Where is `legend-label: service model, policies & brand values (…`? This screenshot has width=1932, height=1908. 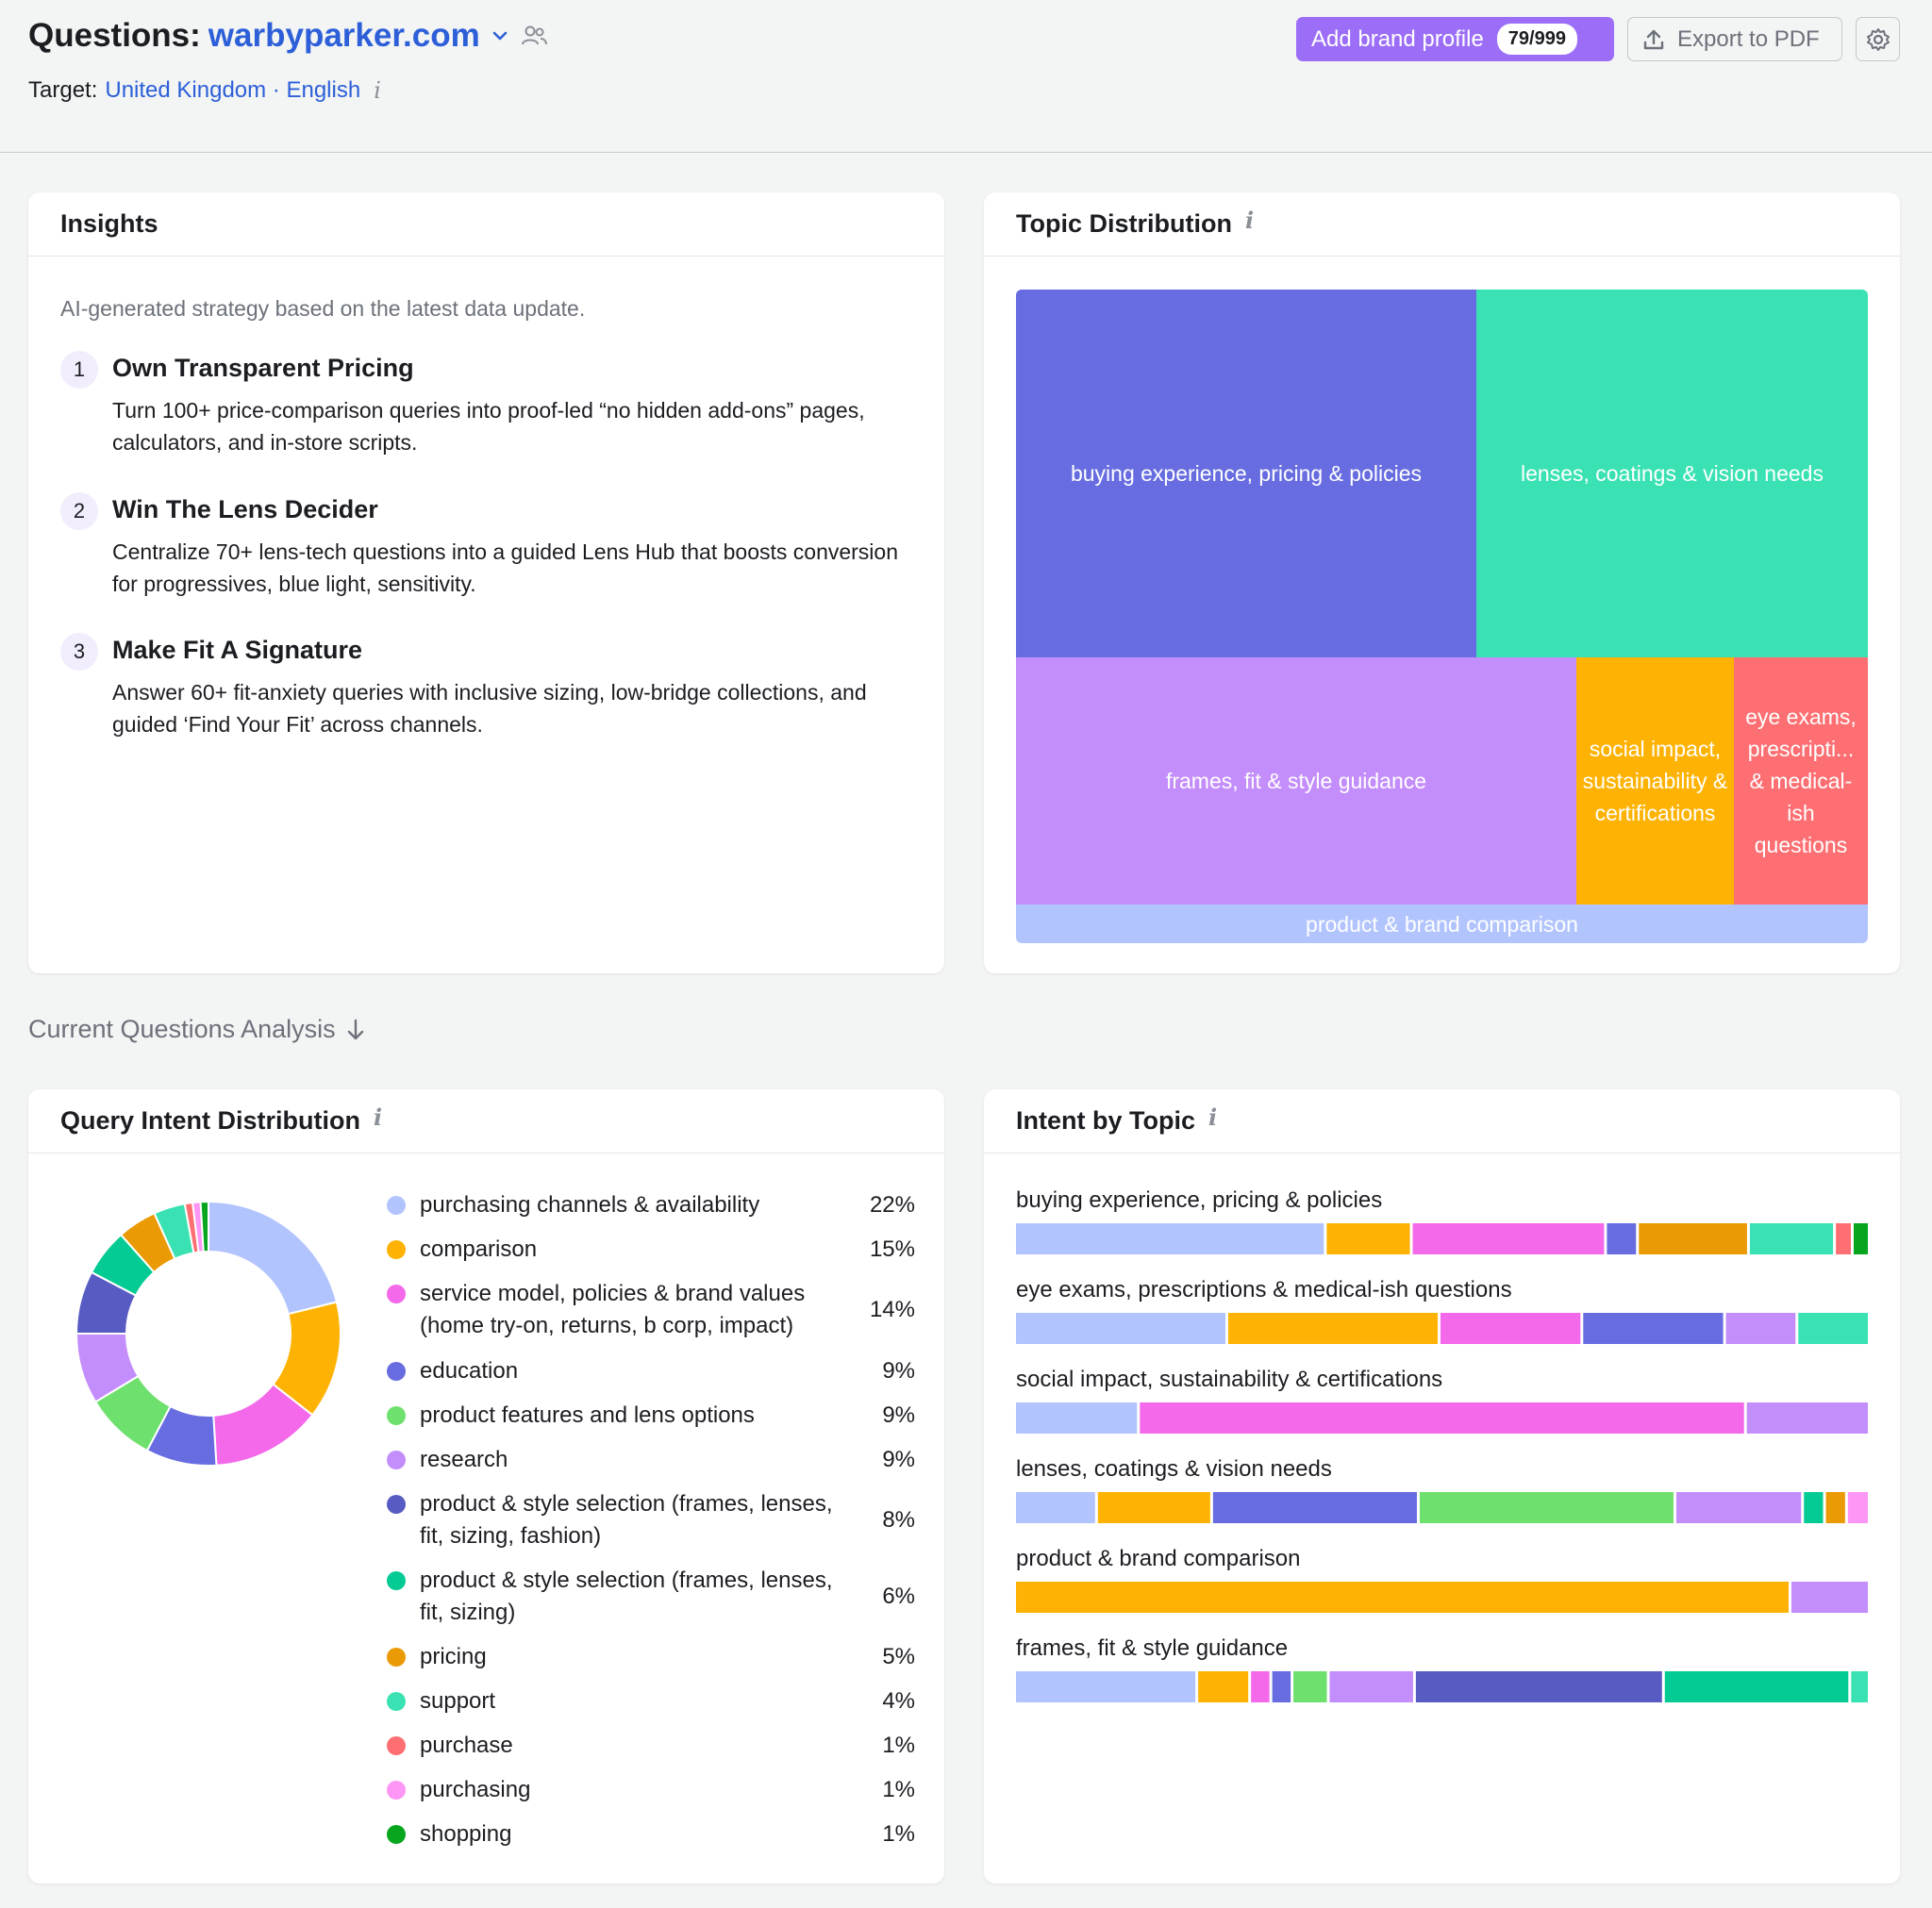 legend-label: service model, policies & brand values (… is located at coordinates (613, 1309).